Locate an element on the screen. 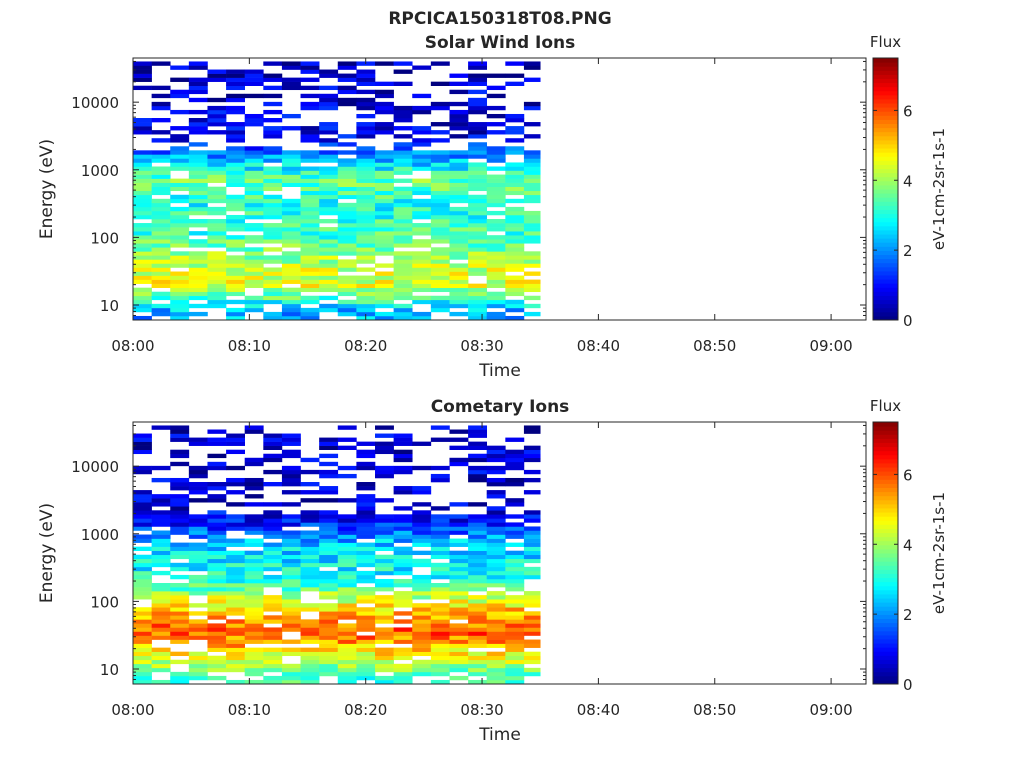 This screenshot has height=768, width=1024. cometary-x-tick-label: 08:40 is located at coordinates (598, 710).